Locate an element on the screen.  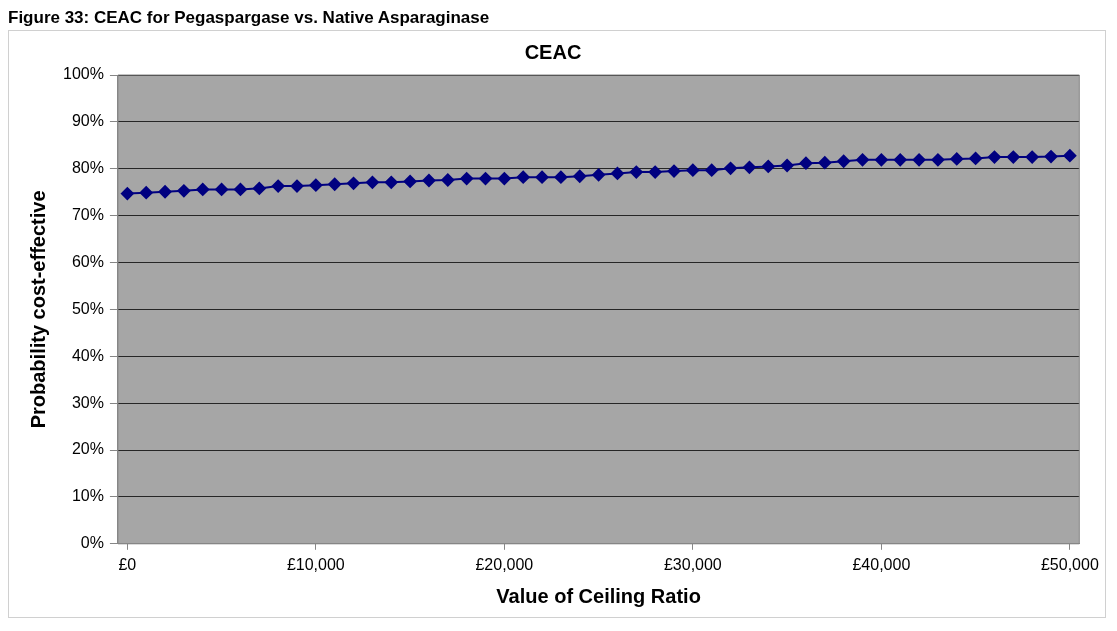
x-tick-label: £20,000 is located at coordinates (504, 564).